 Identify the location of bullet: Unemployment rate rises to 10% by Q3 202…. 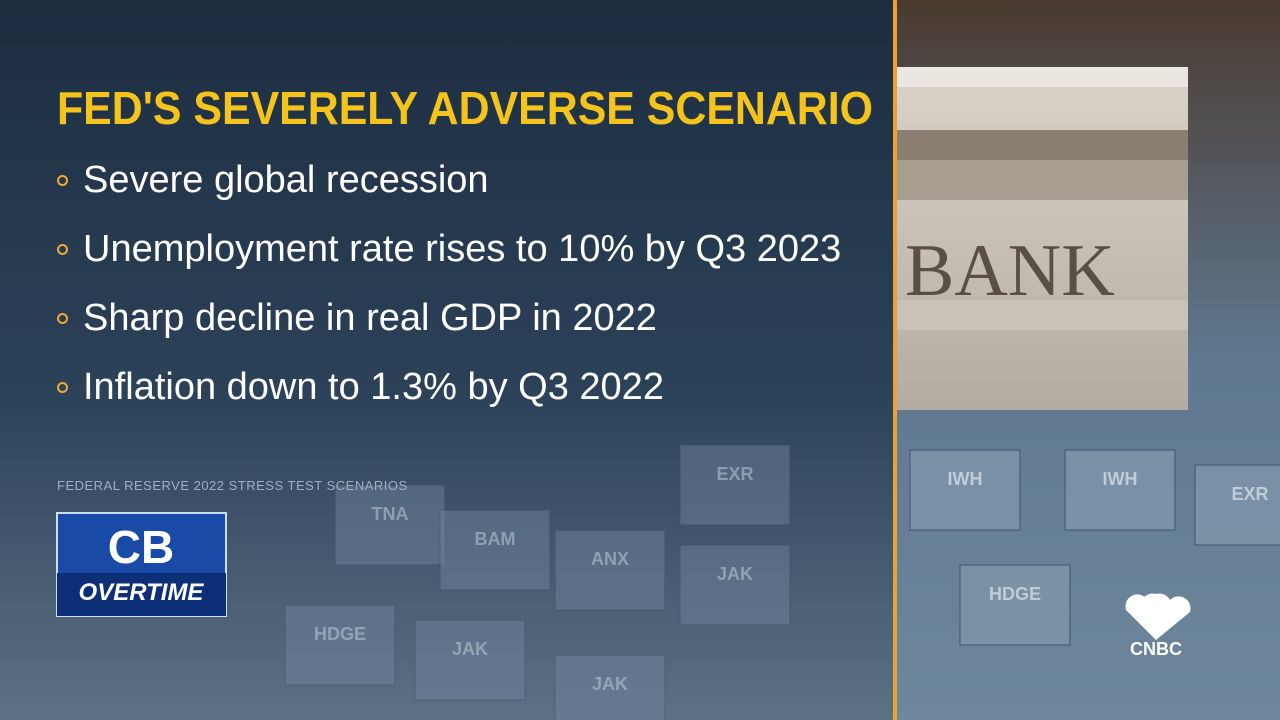
(449, 249).